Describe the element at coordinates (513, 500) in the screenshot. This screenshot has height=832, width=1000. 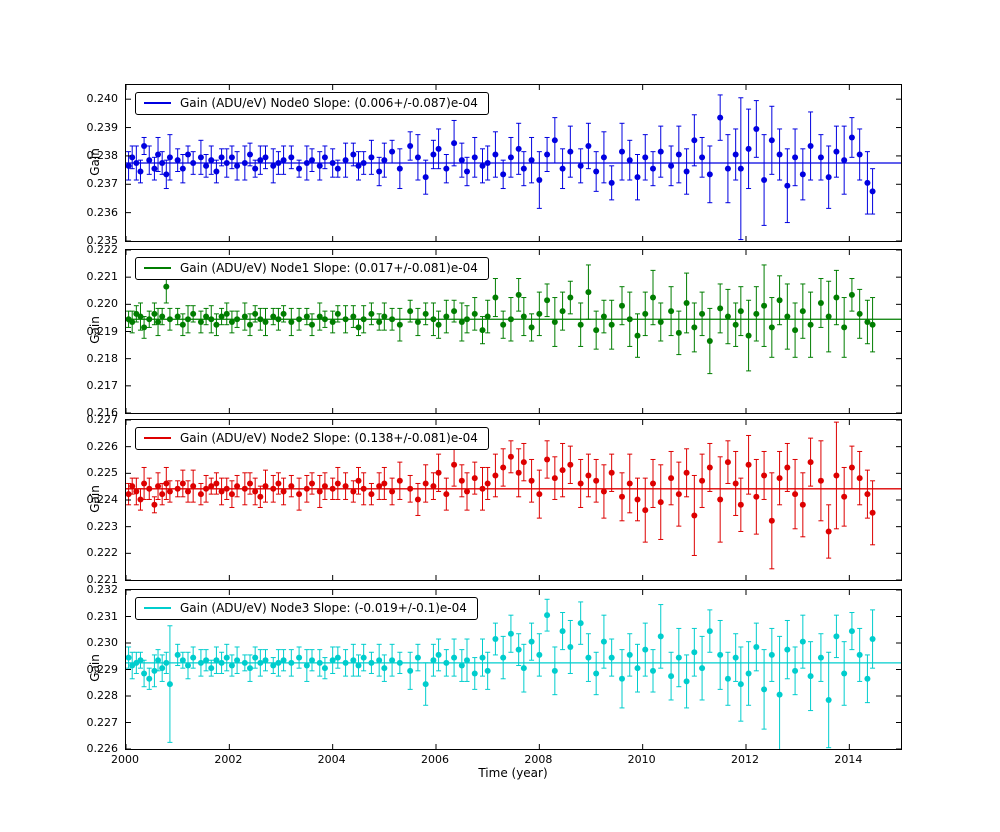
I see `node2-plot-area` at that location.